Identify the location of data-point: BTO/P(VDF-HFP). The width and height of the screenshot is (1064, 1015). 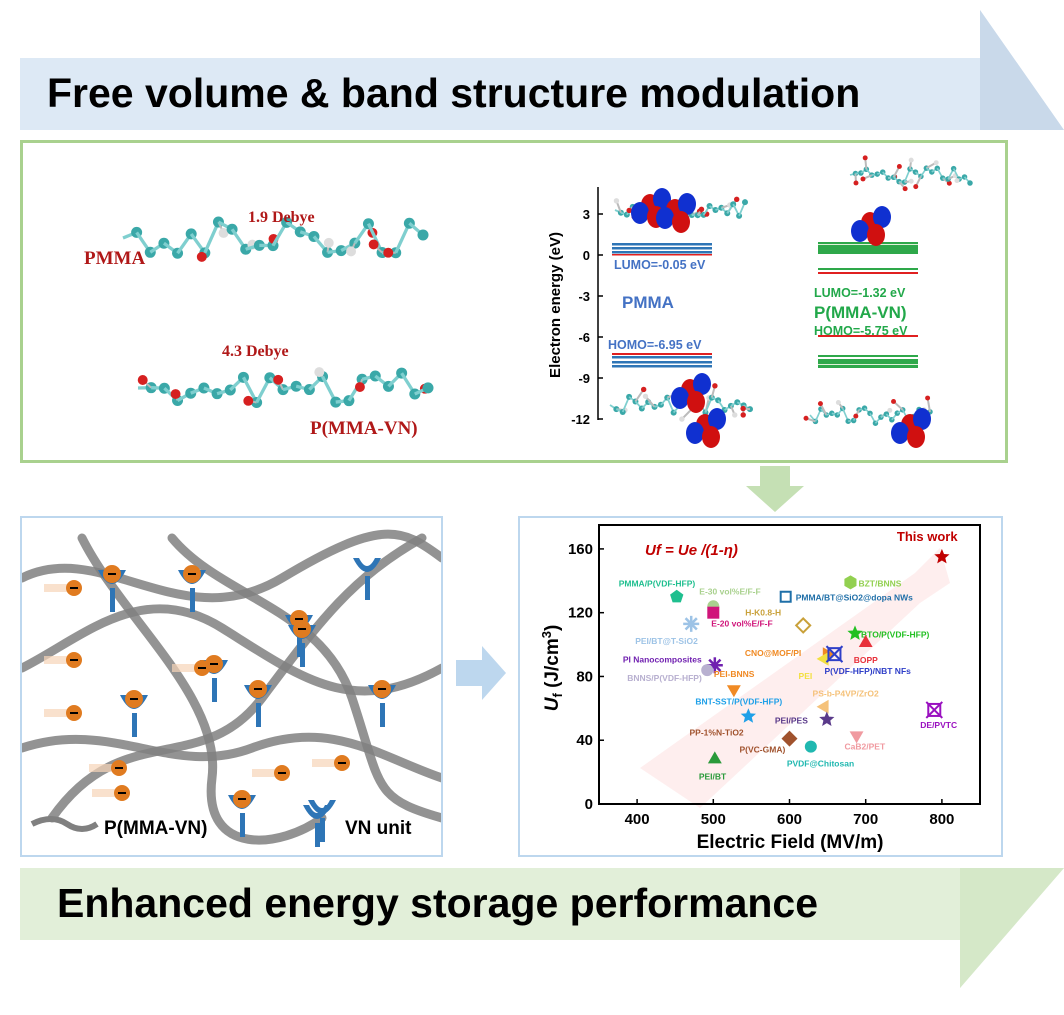
(888, 632).